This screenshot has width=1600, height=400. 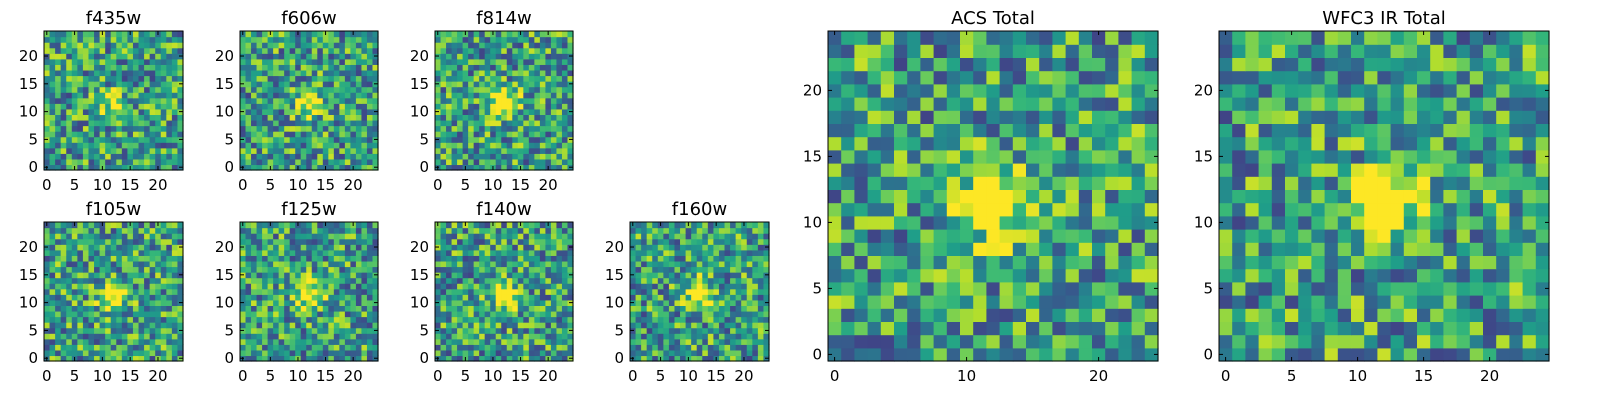 I want to click on axes-frame, so click(x=113, y=291).